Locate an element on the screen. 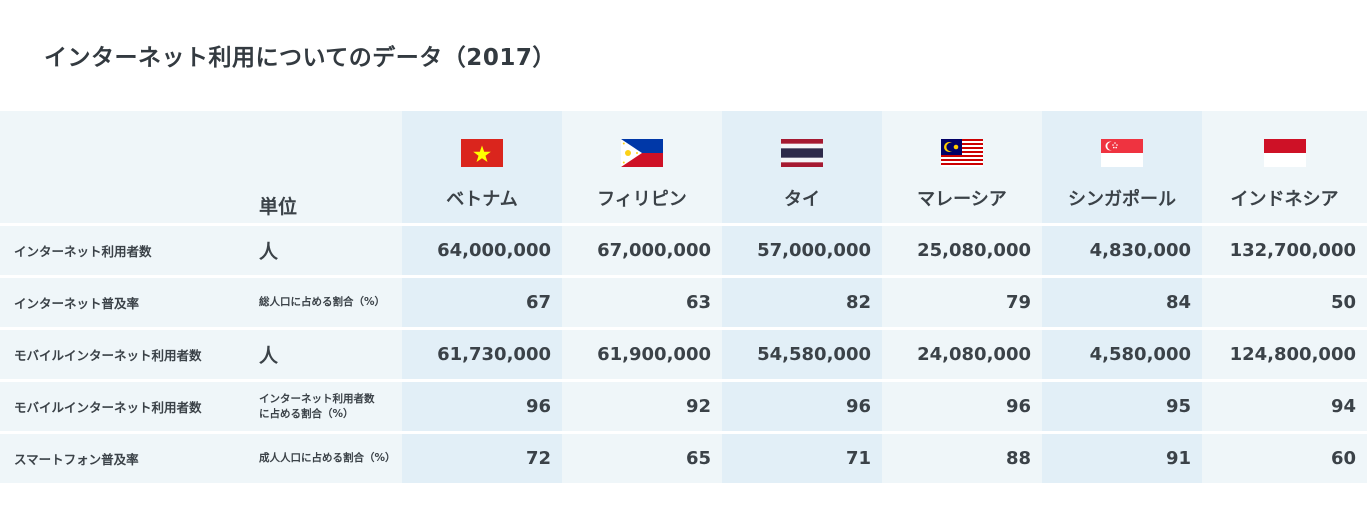 The image size is (1367, 508). value-cell: 91 is located at coordinates (1122, 460).